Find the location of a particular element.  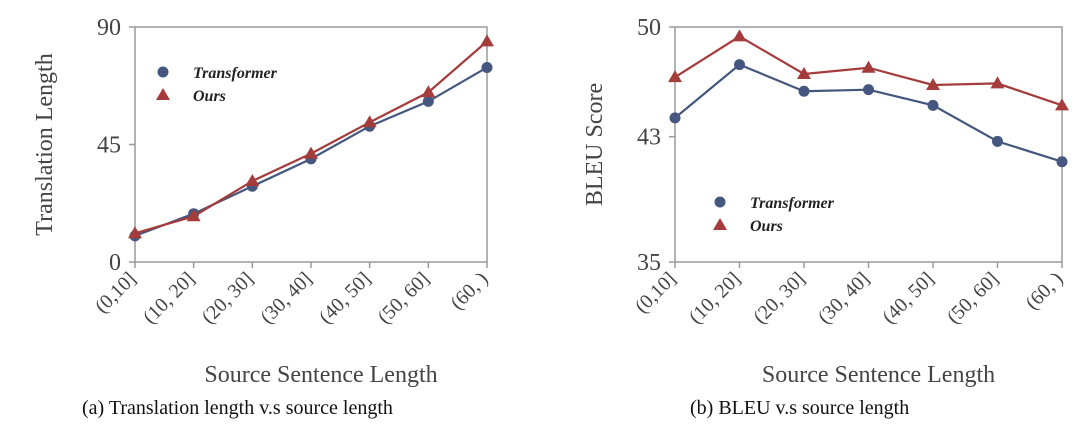

chart-b-legend-label: Transformer is located at coordinates (792, 203).